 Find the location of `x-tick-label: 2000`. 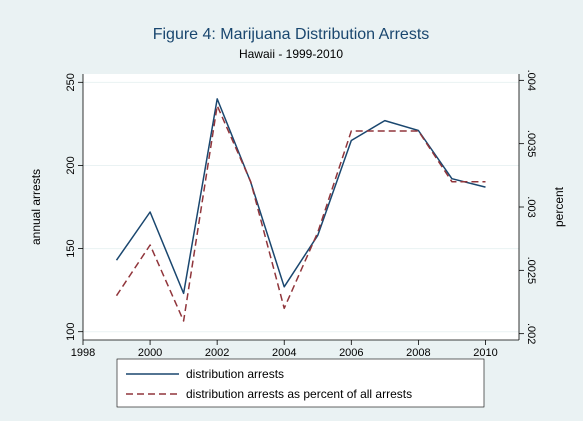

x-tick-label: 2000 is located at coordinates (150, 353).